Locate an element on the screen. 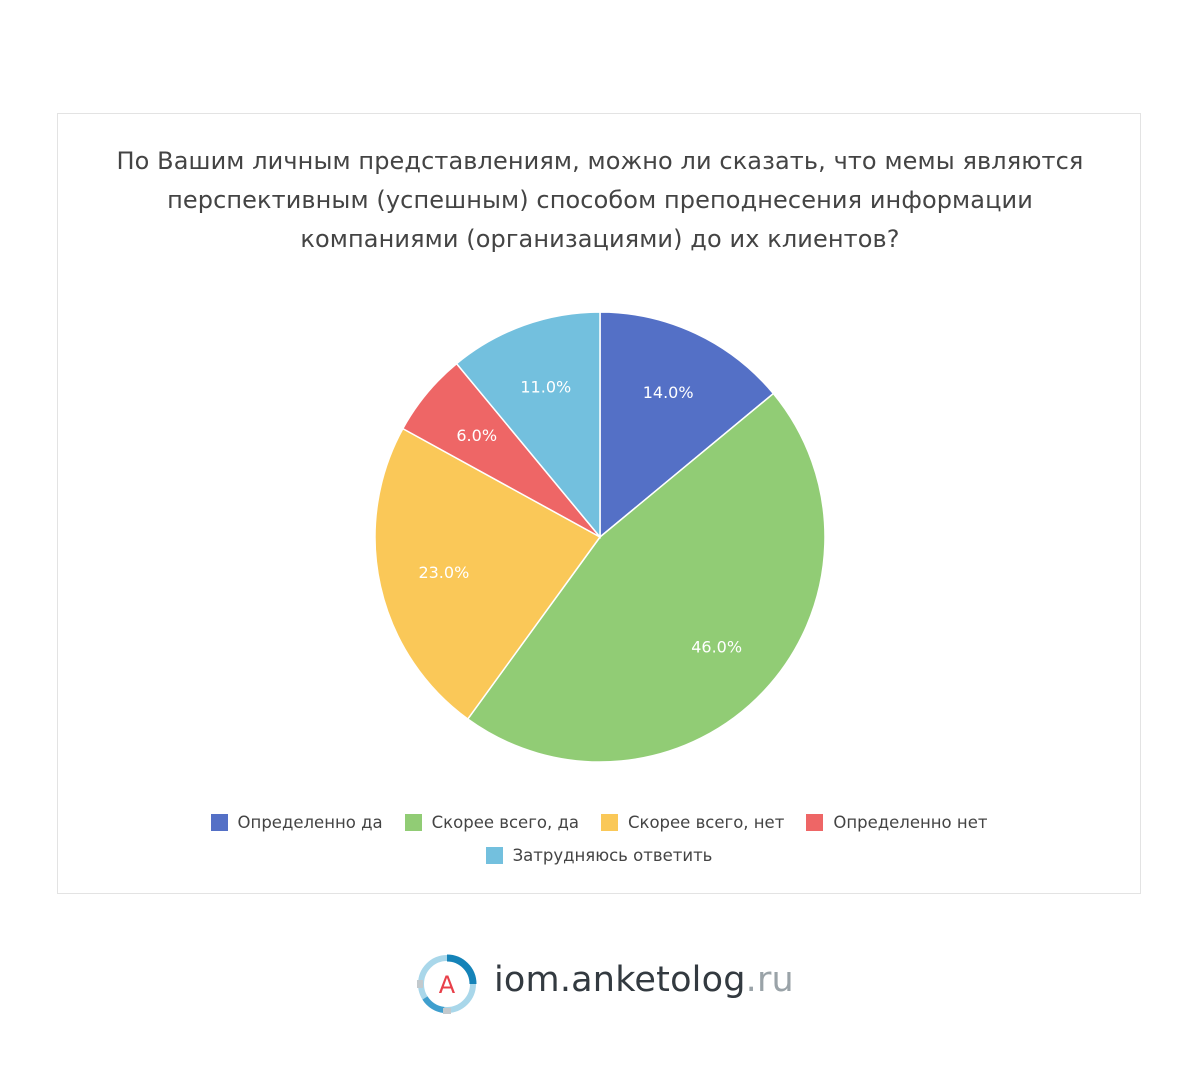 The width and height of the screenshot is (1200, 1070). legend-item-definitely-yes: Определенно да is located at coordinates (296, 822).